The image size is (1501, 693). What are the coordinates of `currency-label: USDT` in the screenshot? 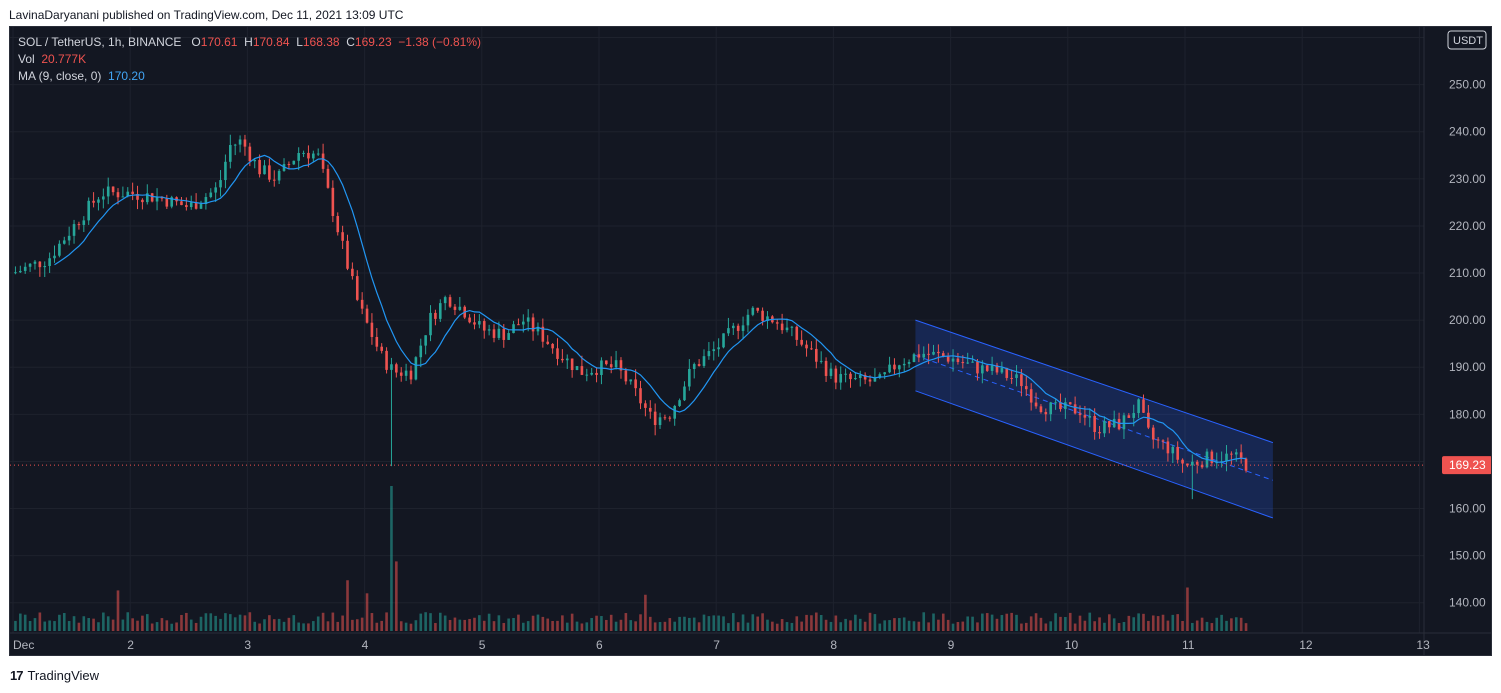 It's located at (1468, 41).